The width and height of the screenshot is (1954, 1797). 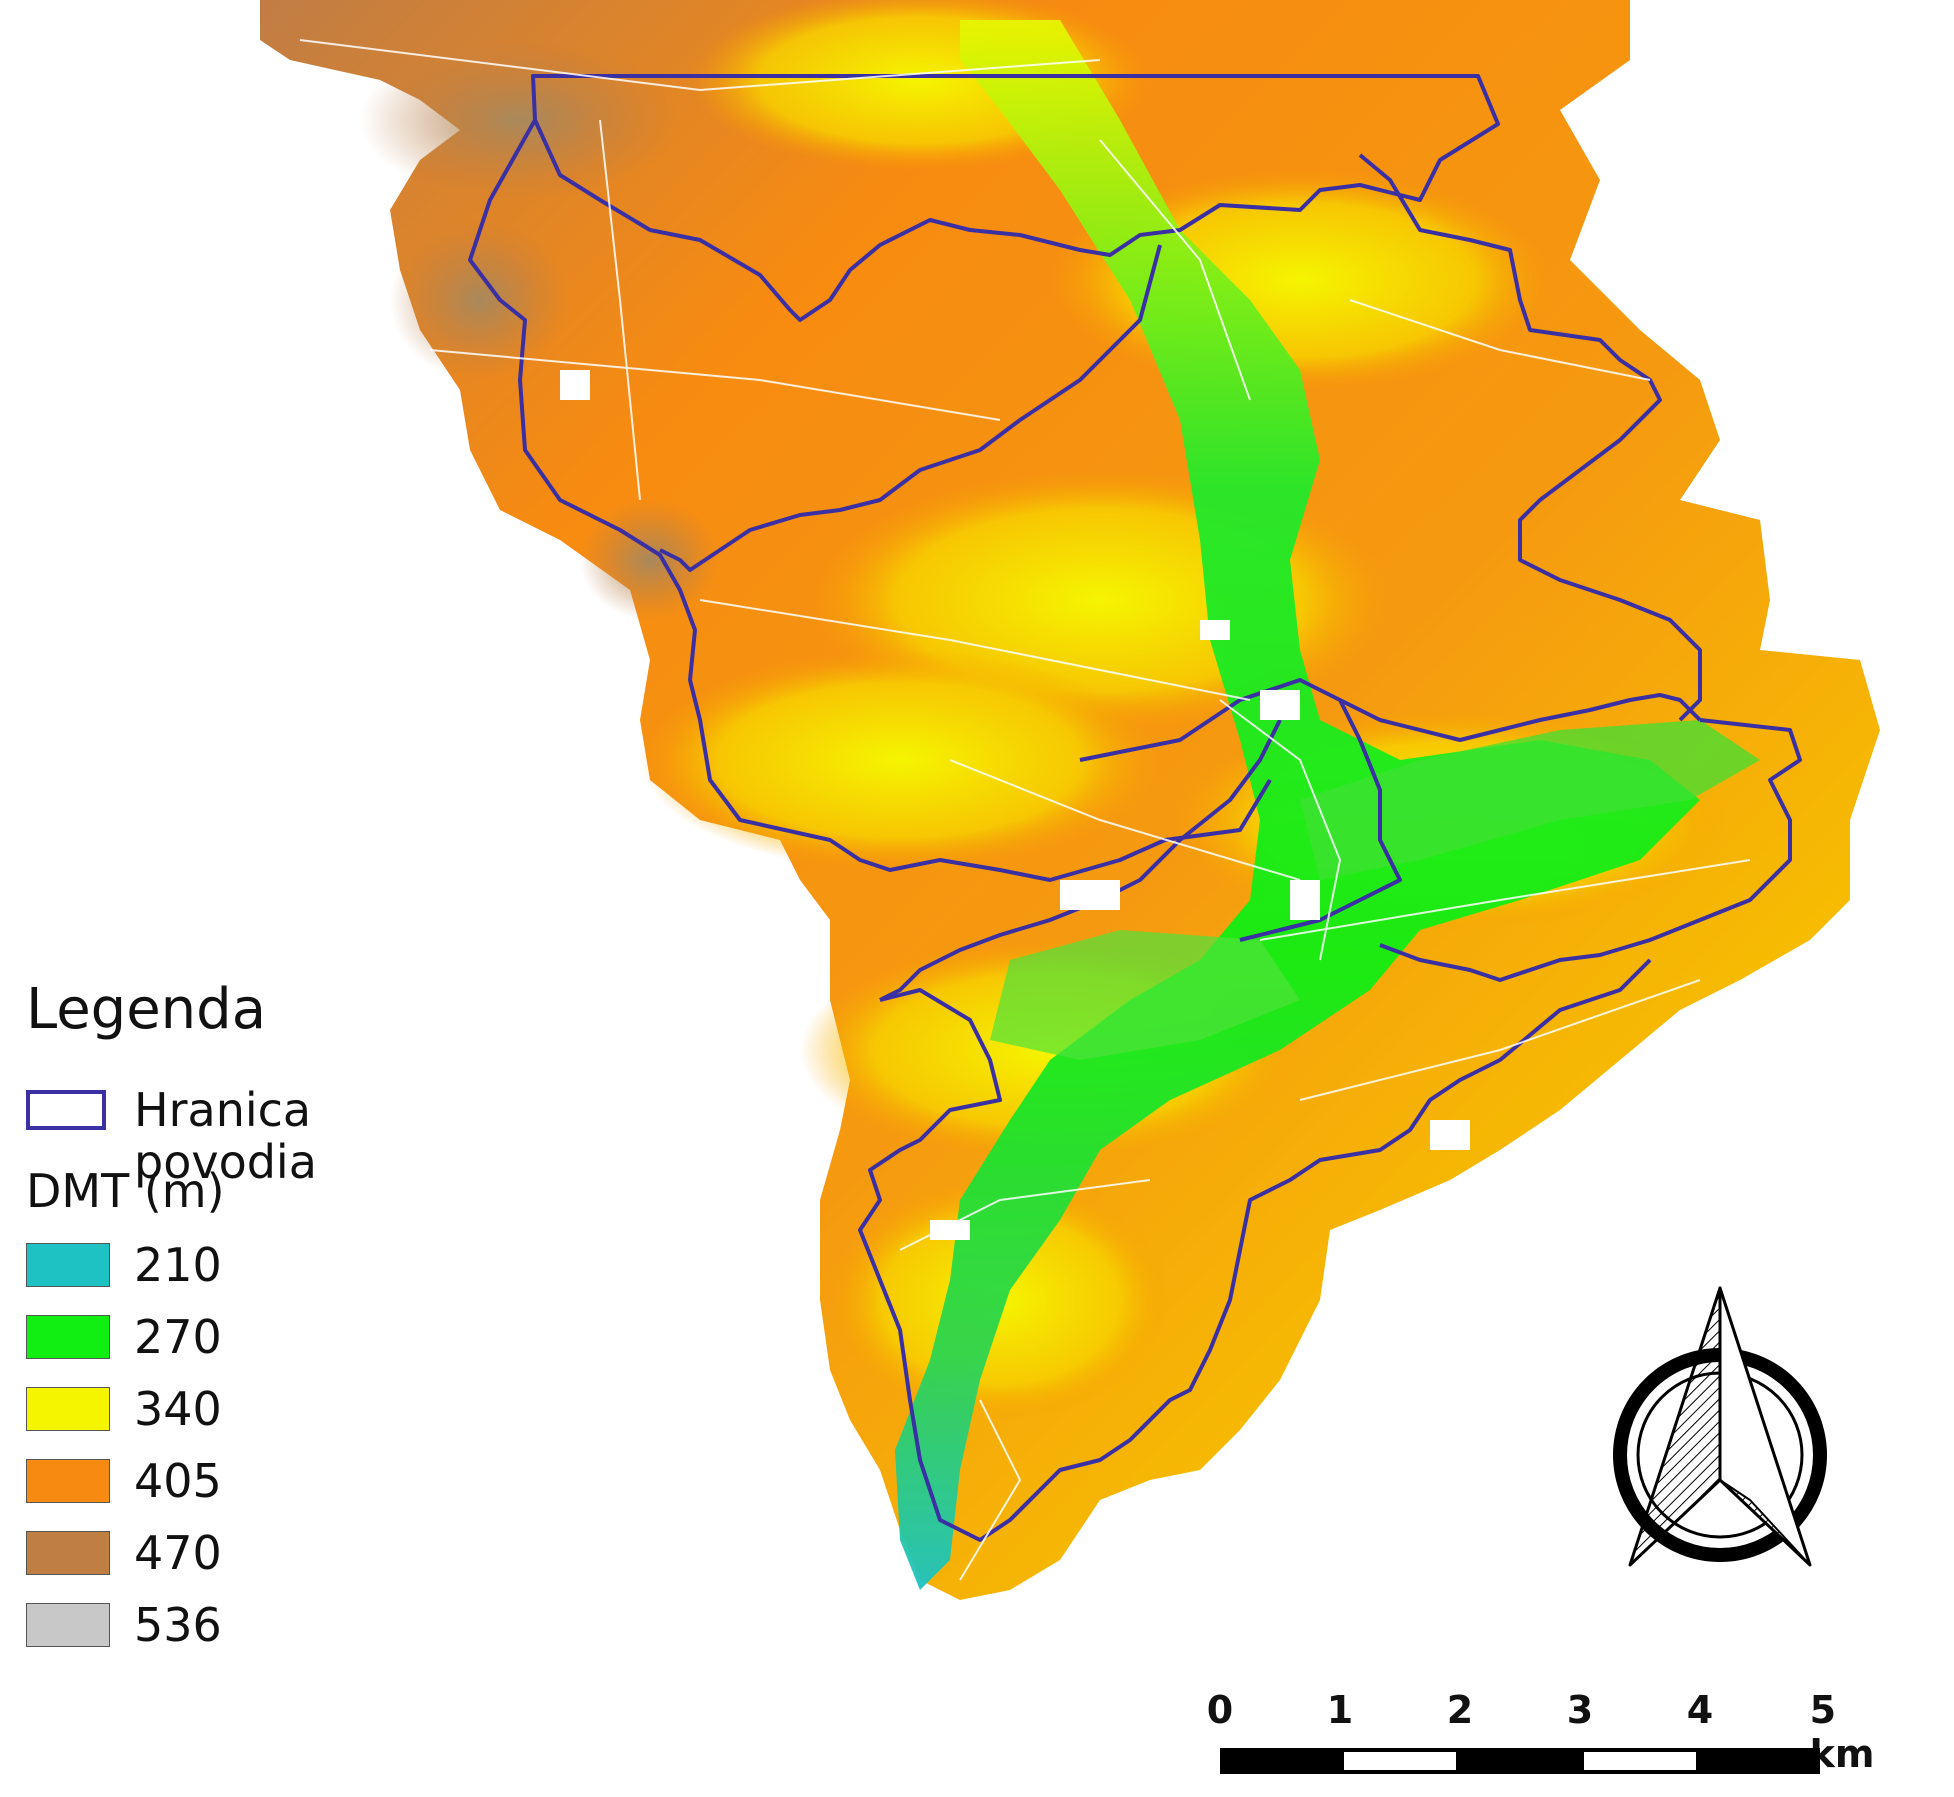 I want to click on scale-label: 1, so click(x=1340, y=1710).